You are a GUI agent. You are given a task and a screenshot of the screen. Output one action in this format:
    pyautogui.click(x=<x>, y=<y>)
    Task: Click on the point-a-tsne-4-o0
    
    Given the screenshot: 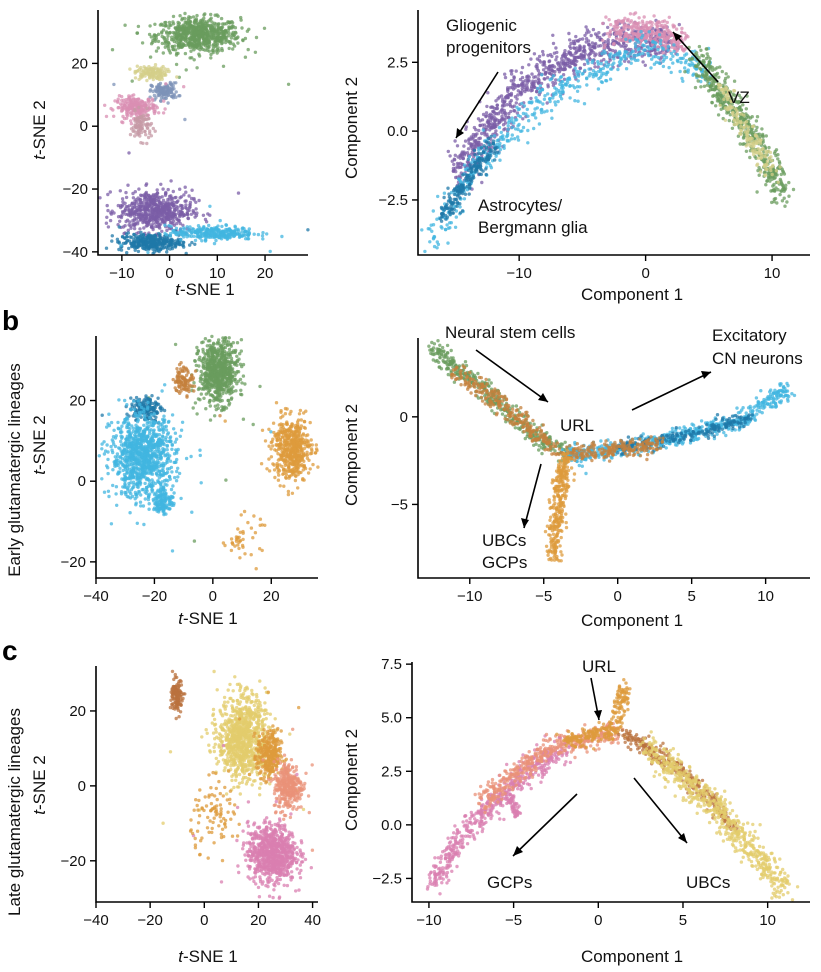 What is the action you would take?
    pyautogui.click(x=148, y=128)
    